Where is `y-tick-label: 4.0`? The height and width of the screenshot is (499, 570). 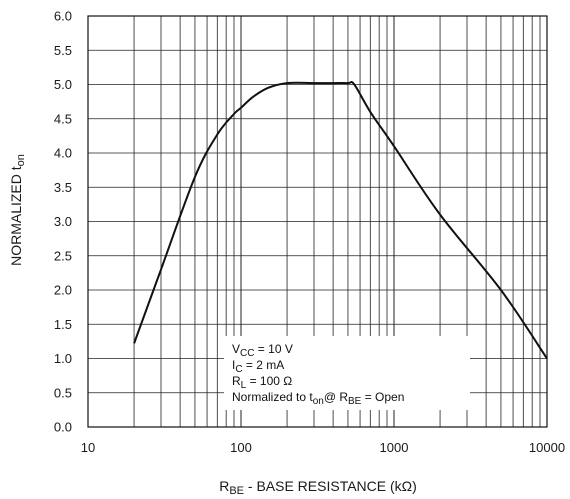
y-tick-label: 4.0 is located at coordinates (63, 153).